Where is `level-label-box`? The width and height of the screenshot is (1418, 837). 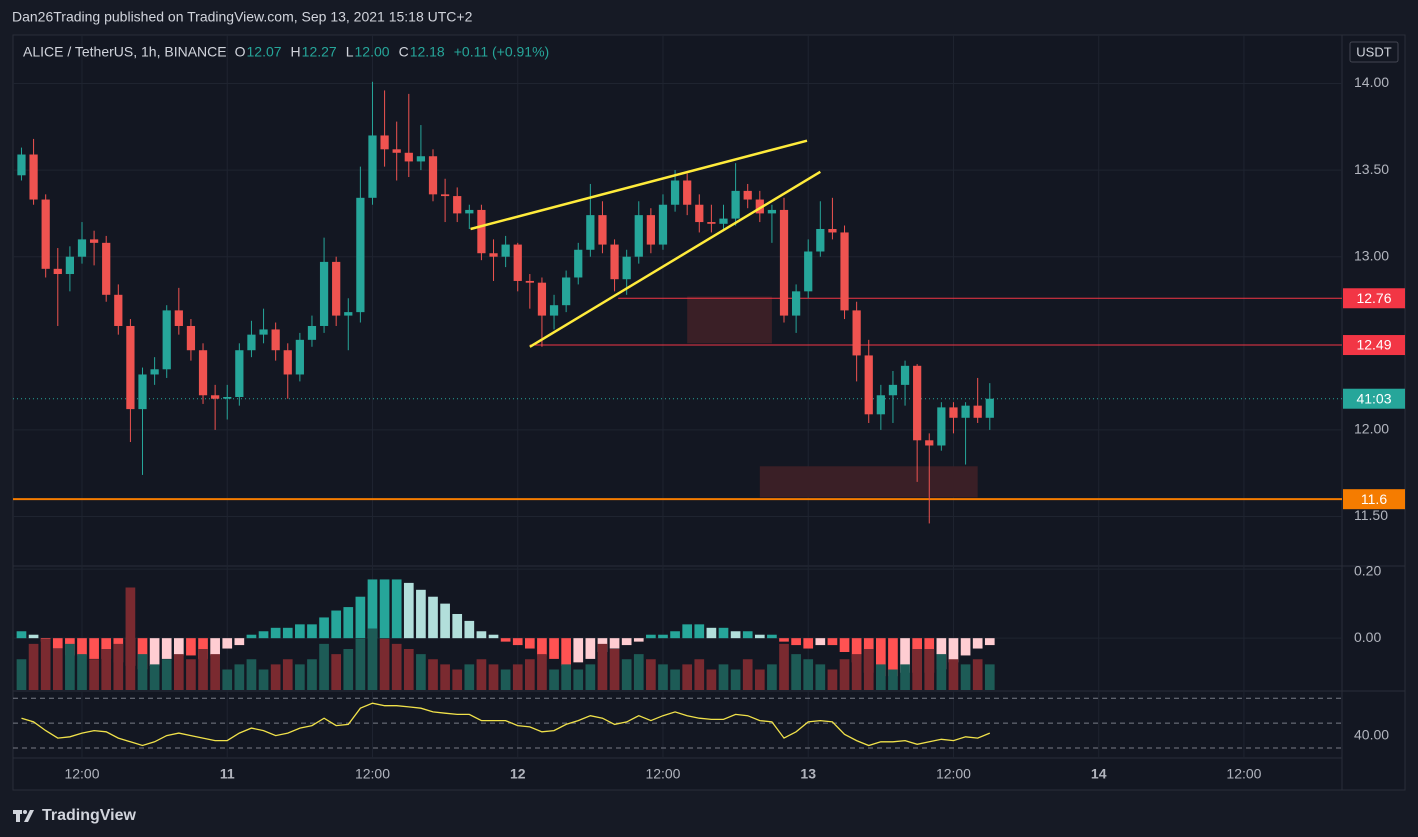
level-label-box is located at coordinates (1374, 298).